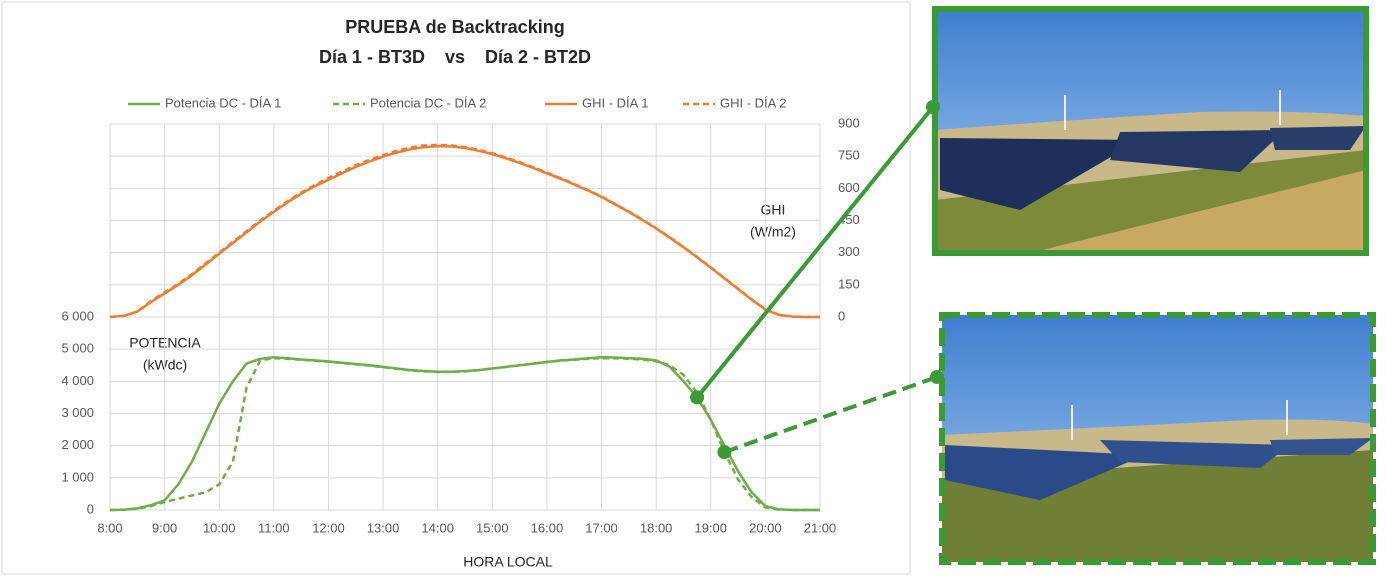  What do you see at coordinates (841, 315) in the screenshot?
I see `y2-tick-label: 0` at bounding box center [841, 315].